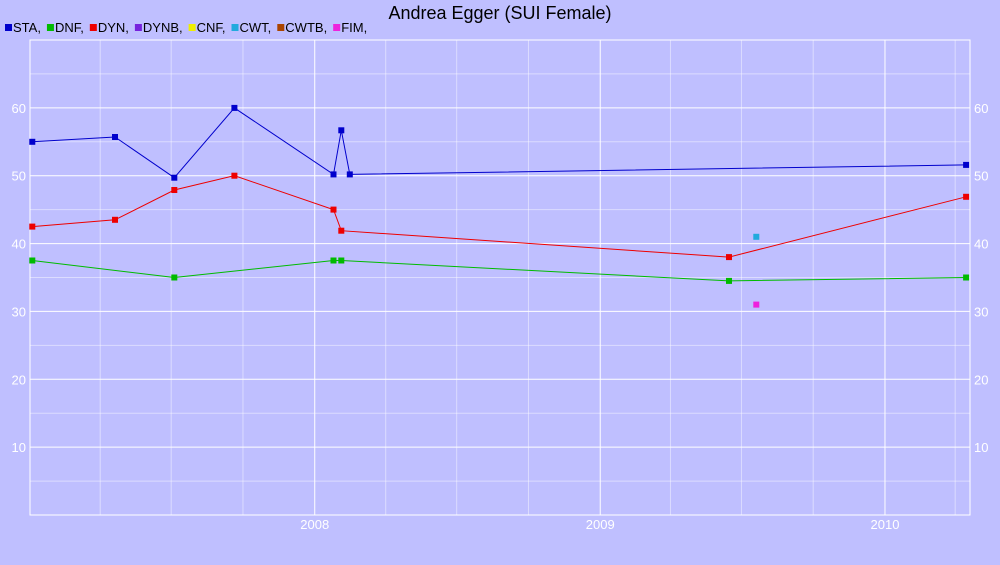 This screenshot has height=565, width=1000. Describe the element at coordinates (981, 379) in the screenshot. I see `y-tick-label-right: 20` at that location.